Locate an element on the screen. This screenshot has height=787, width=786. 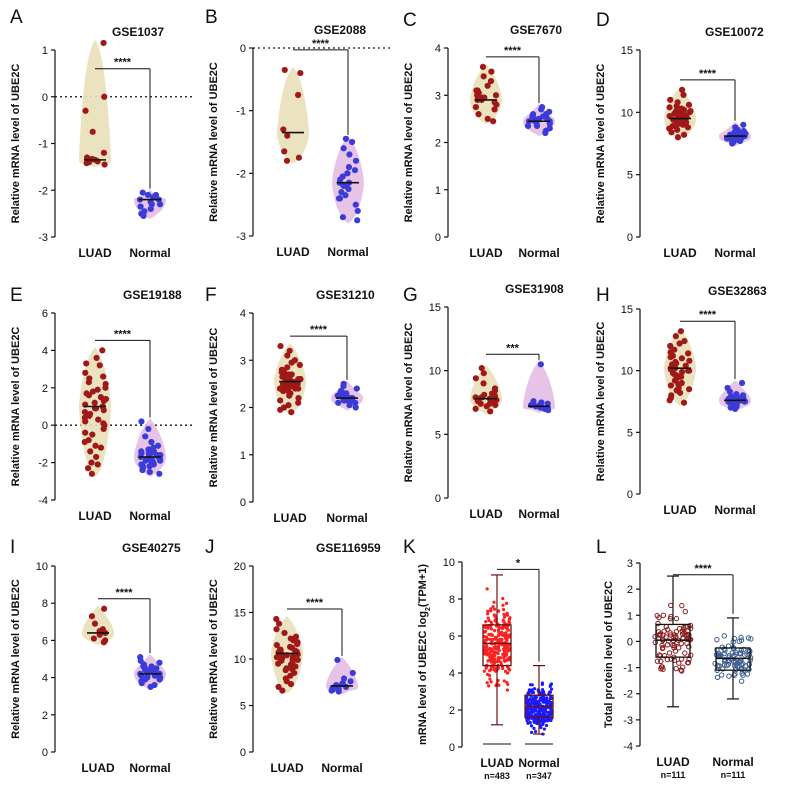
luad-violin is located at coordinates (98, 625).